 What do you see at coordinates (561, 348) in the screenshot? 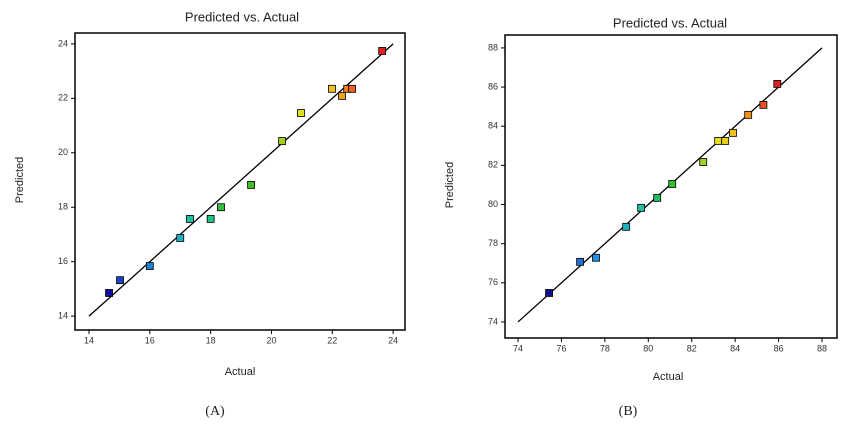
I see `x-tick-label: 76` at bounding box center [561, 348].